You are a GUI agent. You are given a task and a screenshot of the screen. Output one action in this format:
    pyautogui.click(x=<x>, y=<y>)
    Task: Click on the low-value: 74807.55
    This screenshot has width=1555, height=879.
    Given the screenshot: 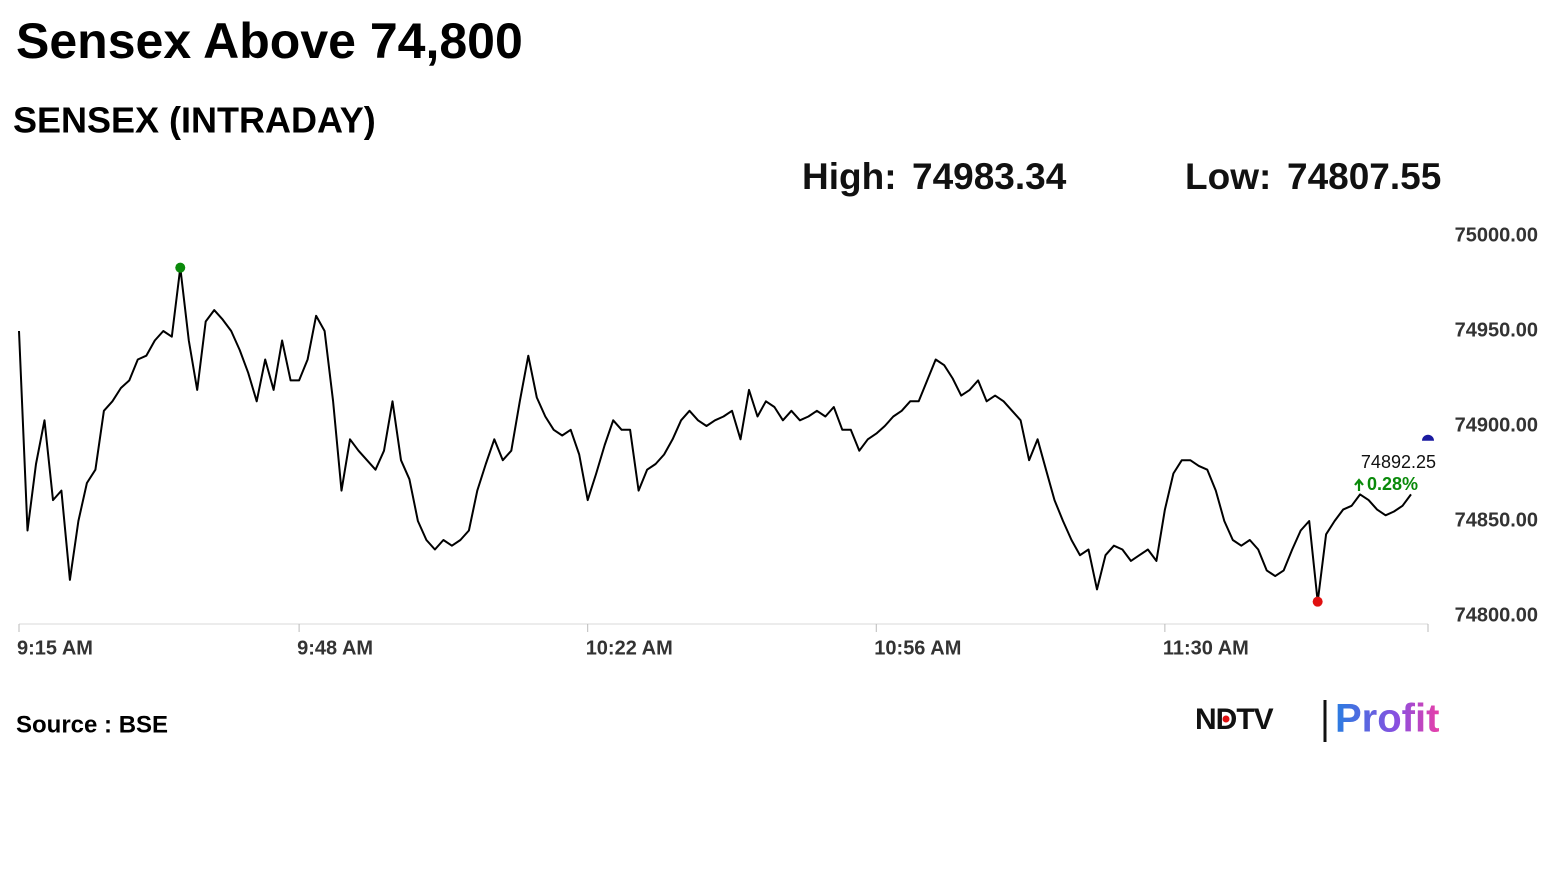 What is the action you would take?
    pyautogui.click(x=1364, y=176)
    